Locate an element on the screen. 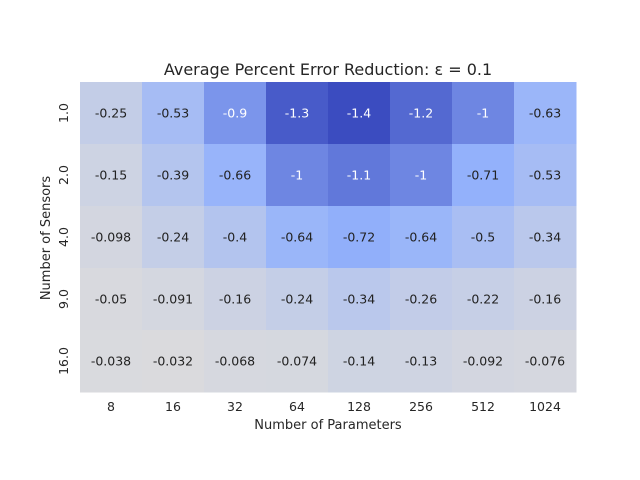 This screenshot has height=480, width=640. cell-value-label: -0.15 is located at coordinates (111, 175).